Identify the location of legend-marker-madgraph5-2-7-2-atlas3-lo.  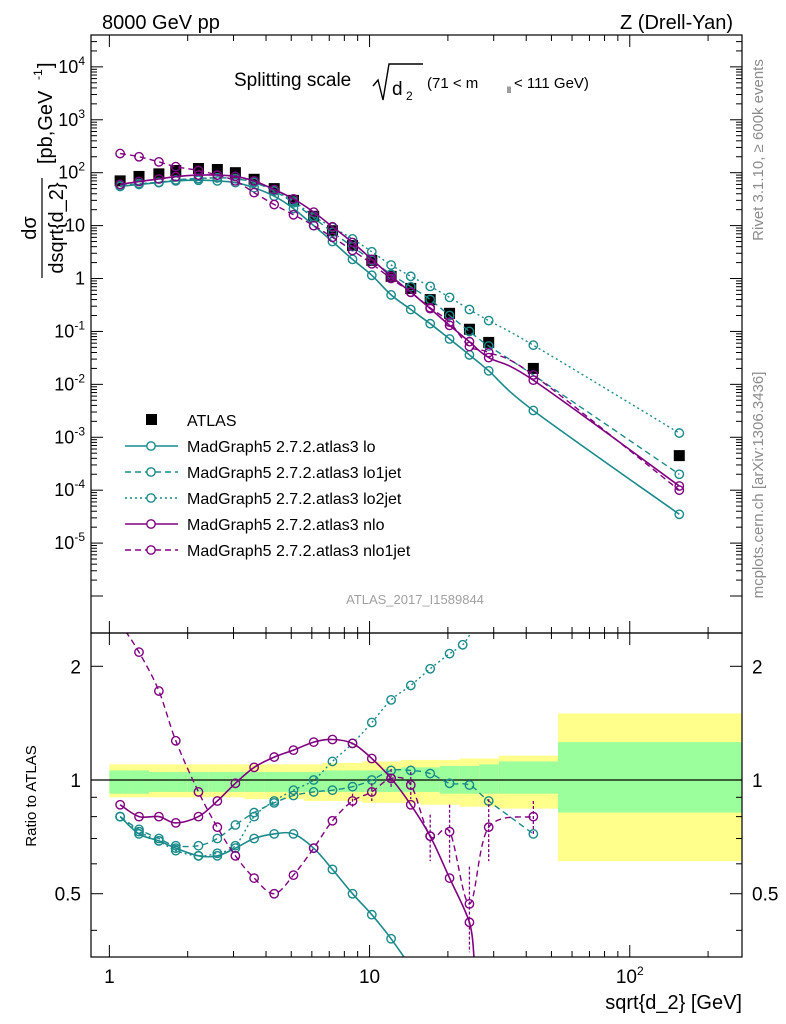
(151, 446).